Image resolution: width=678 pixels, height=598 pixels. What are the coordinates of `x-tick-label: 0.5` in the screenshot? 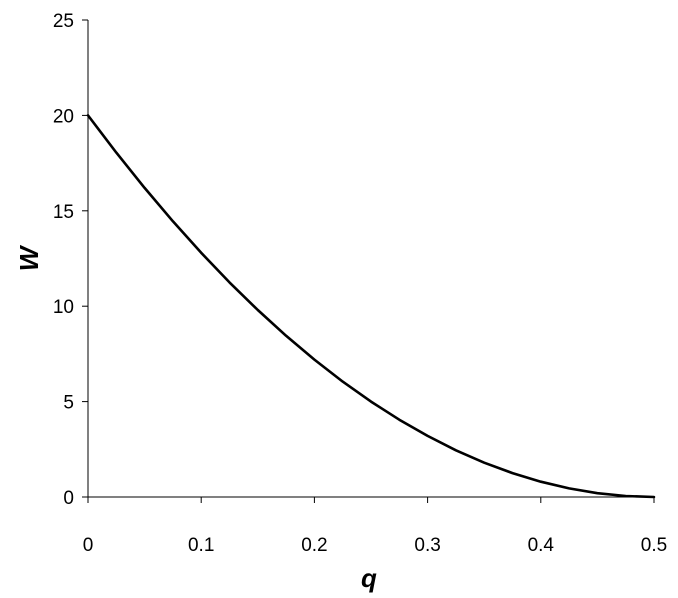 It's located at (654, 545).